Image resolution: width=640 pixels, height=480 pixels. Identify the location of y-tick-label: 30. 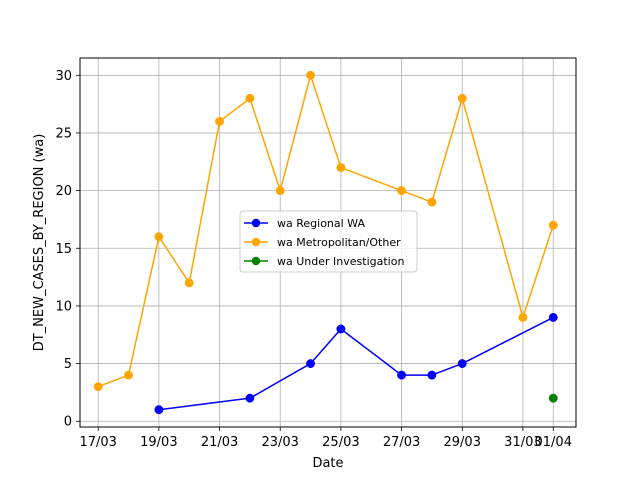
(63, 76).